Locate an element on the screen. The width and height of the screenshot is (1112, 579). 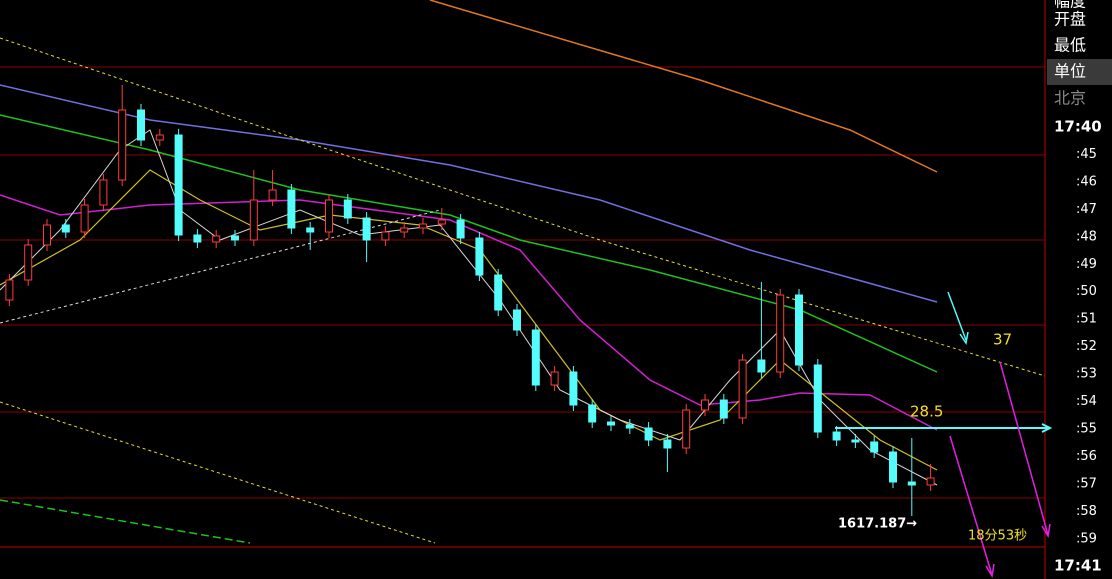
ma-line is located at coordinates (683, 86).